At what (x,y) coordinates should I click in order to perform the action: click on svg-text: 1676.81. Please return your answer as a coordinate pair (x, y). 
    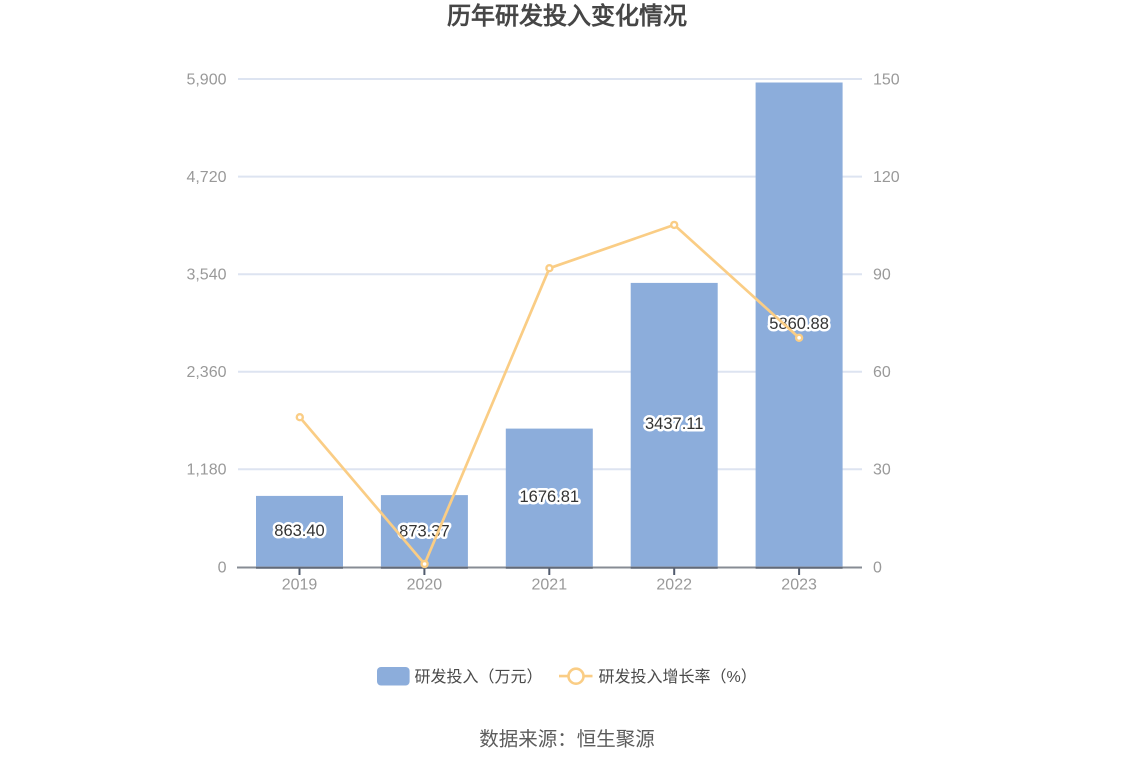
    Looking at the image, I should click on (549, 497).